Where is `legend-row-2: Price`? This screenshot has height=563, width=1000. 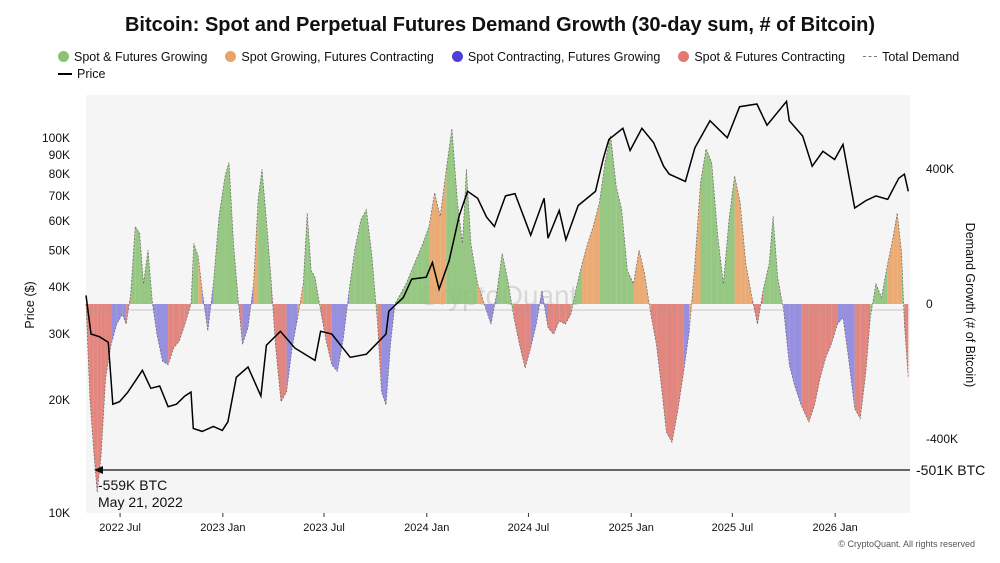
legend-row-2: Price is located at coordinates (518, 73).